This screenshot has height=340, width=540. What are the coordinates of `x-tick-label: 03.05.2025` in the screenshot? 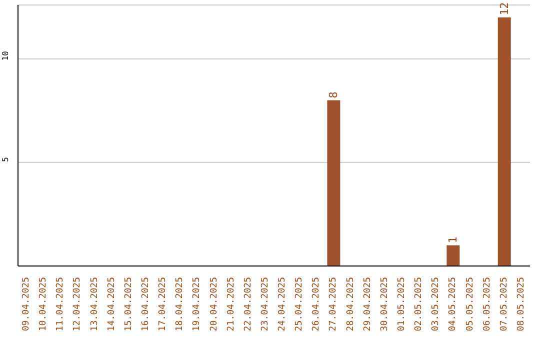 It's located at (436, 304).